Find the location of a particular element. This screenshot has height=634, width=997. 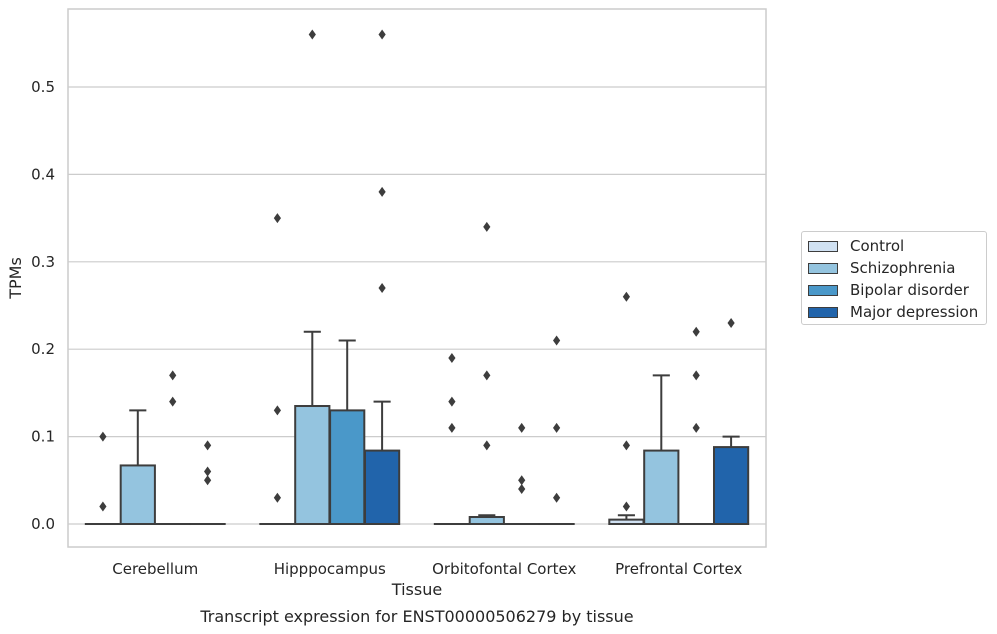

y-axis-label: TPMs is located at coordinates (15, 278).